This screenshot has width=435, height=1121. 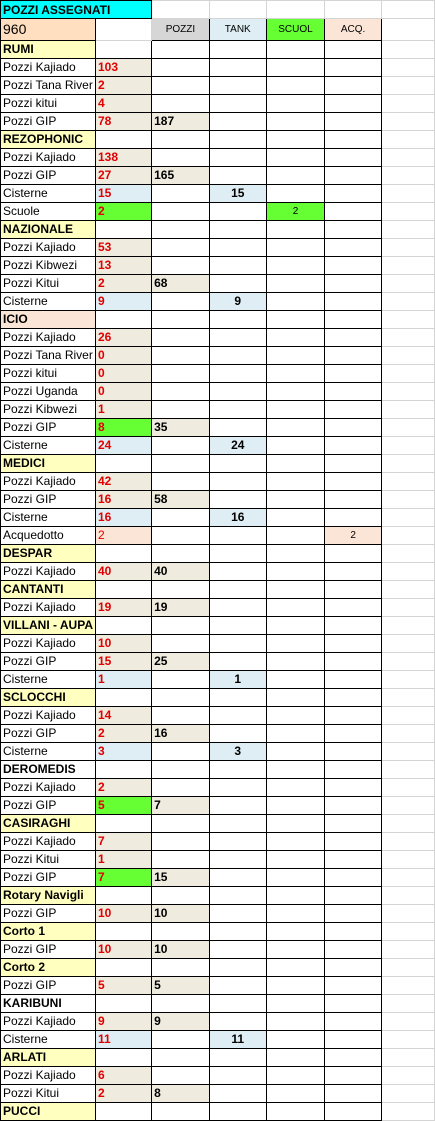 What do you see at coordinates (180, 427) in the screenshot?
I see `pozzi-cell: 35` at bounding box center [180, 427].